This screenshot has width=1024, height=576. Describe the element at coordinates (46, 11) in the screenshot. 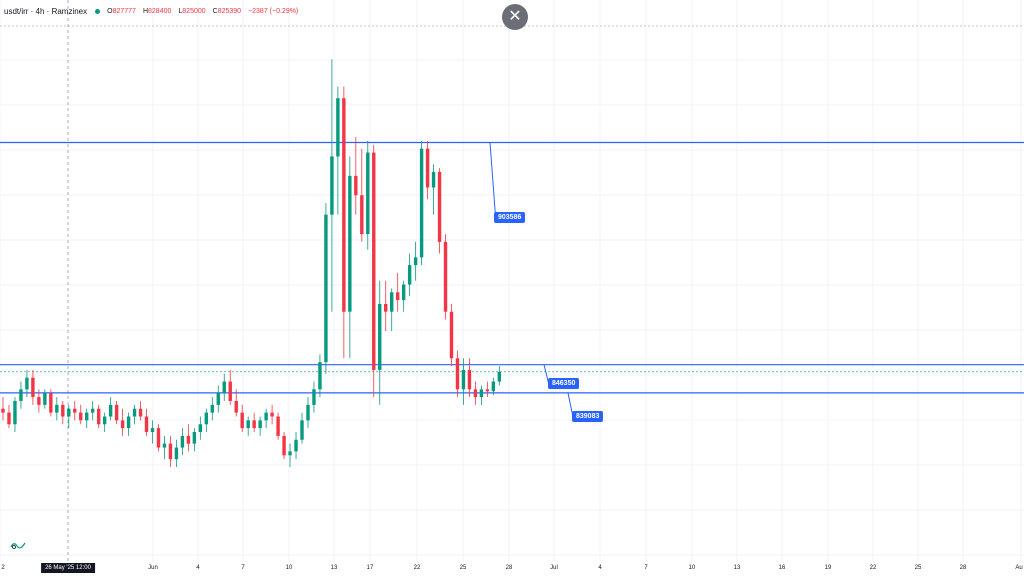

I see `symbol-title: usdt/irr · 4h · Ramzinex` at that location.